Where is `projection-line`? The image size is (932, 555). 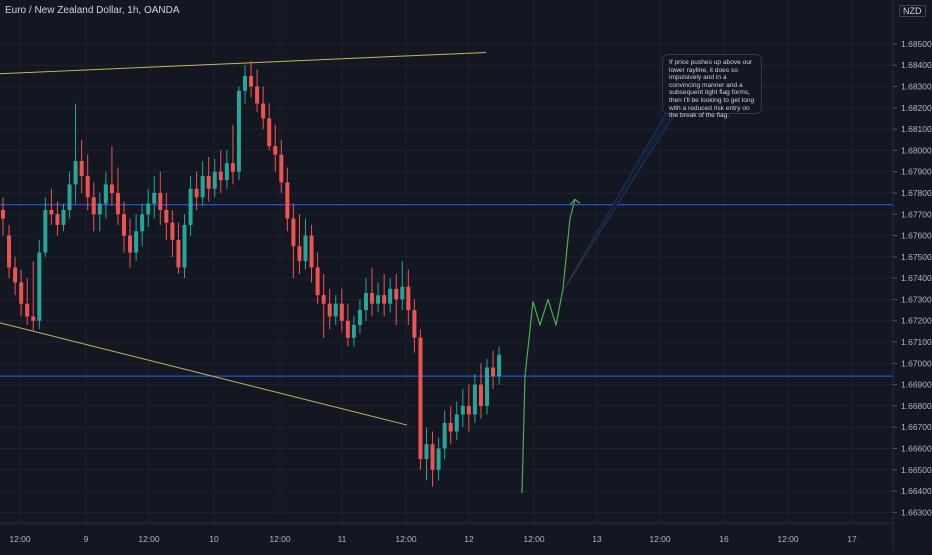 projection-line is located at coordinates (548, 346).